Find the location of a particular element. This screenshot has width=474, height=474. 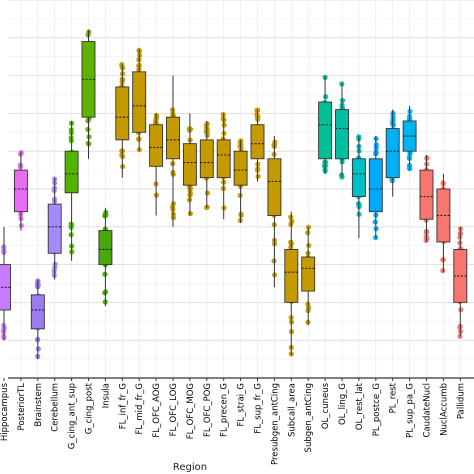

x-tick-label: FL_sup_fr_G is located at coordinates (259, 408).